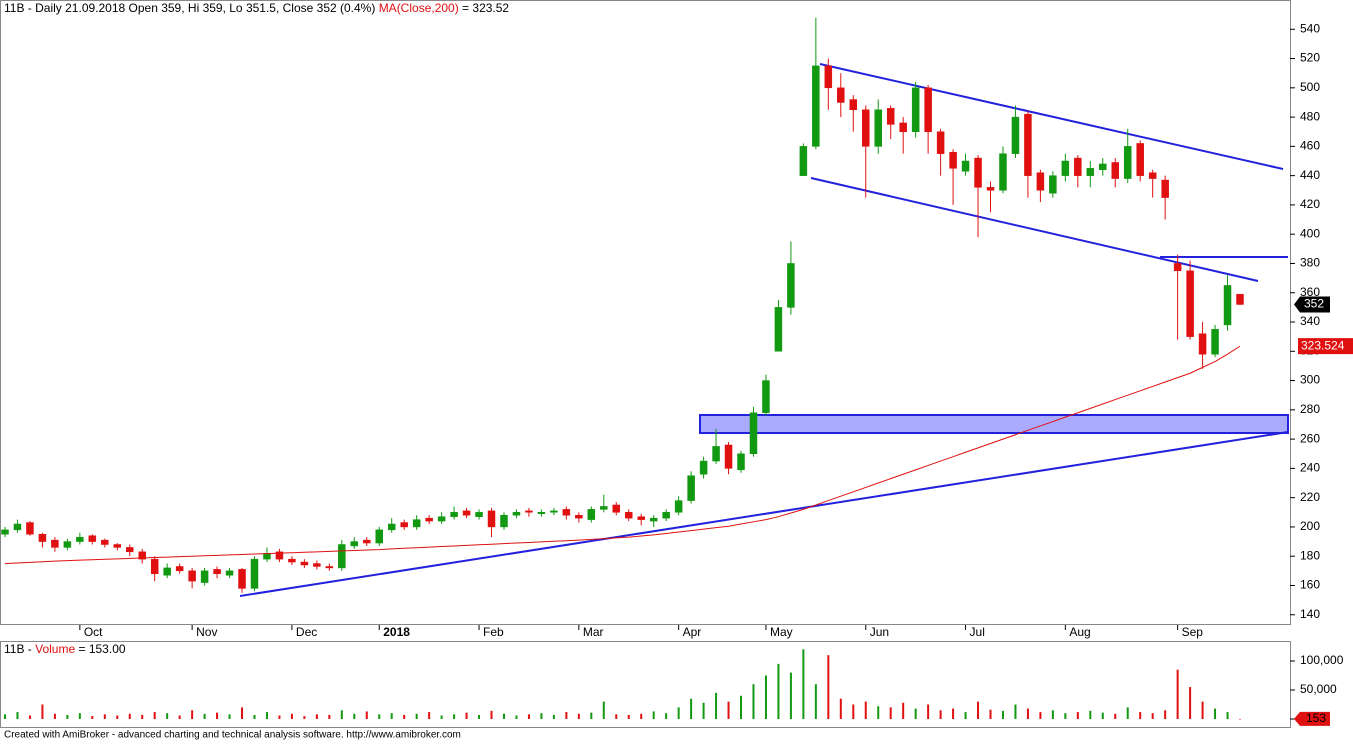  Describe the element at coordinates (692, 632) in the screenshot. I see `x-tick-label: Apr` at that location.